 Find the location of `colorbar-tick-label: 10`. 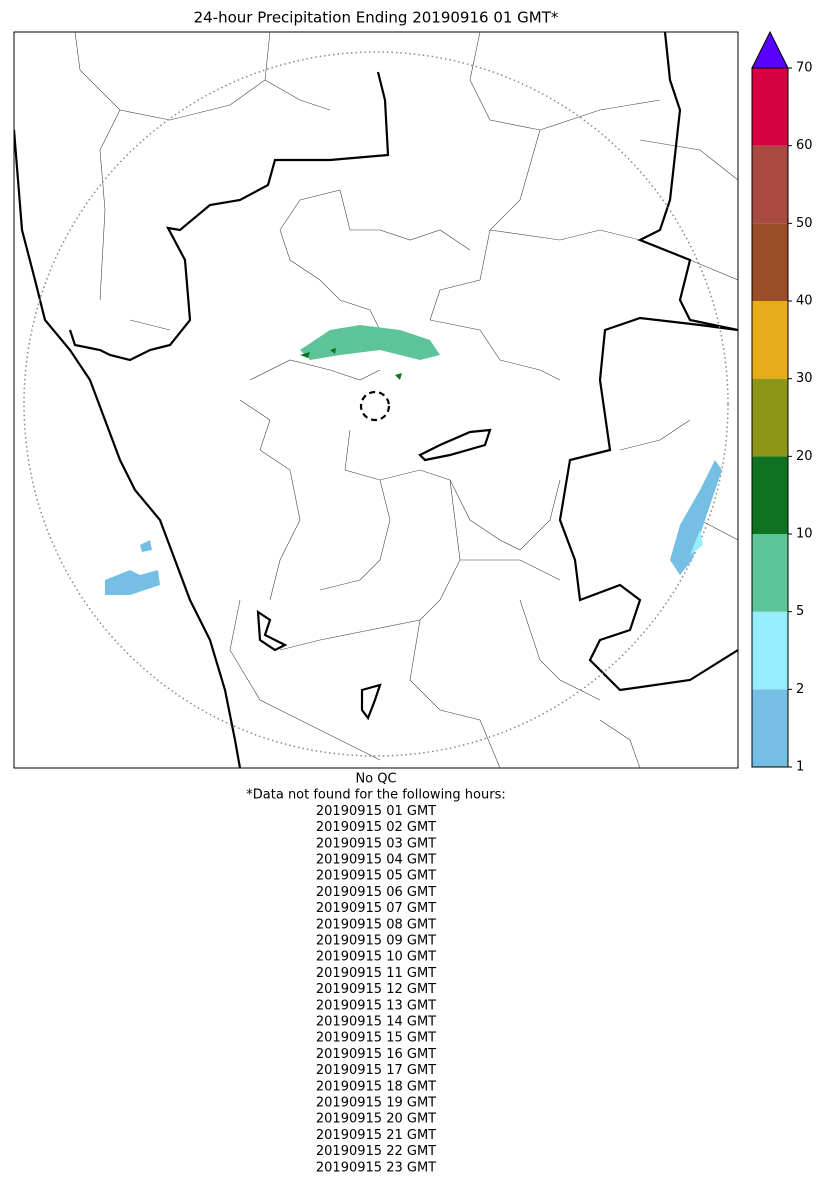

colorbar-tick-label: 10 is located at coordinates (804, 534).